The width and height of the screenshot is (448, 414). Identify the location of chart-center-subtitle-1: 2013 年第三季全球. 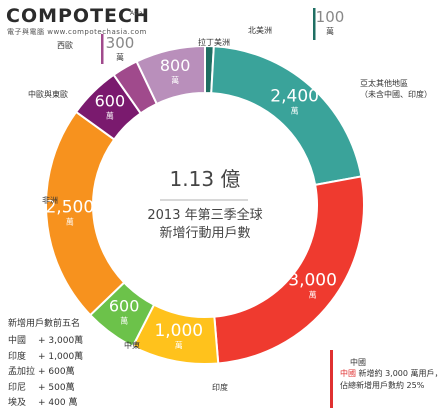
(204, 215).